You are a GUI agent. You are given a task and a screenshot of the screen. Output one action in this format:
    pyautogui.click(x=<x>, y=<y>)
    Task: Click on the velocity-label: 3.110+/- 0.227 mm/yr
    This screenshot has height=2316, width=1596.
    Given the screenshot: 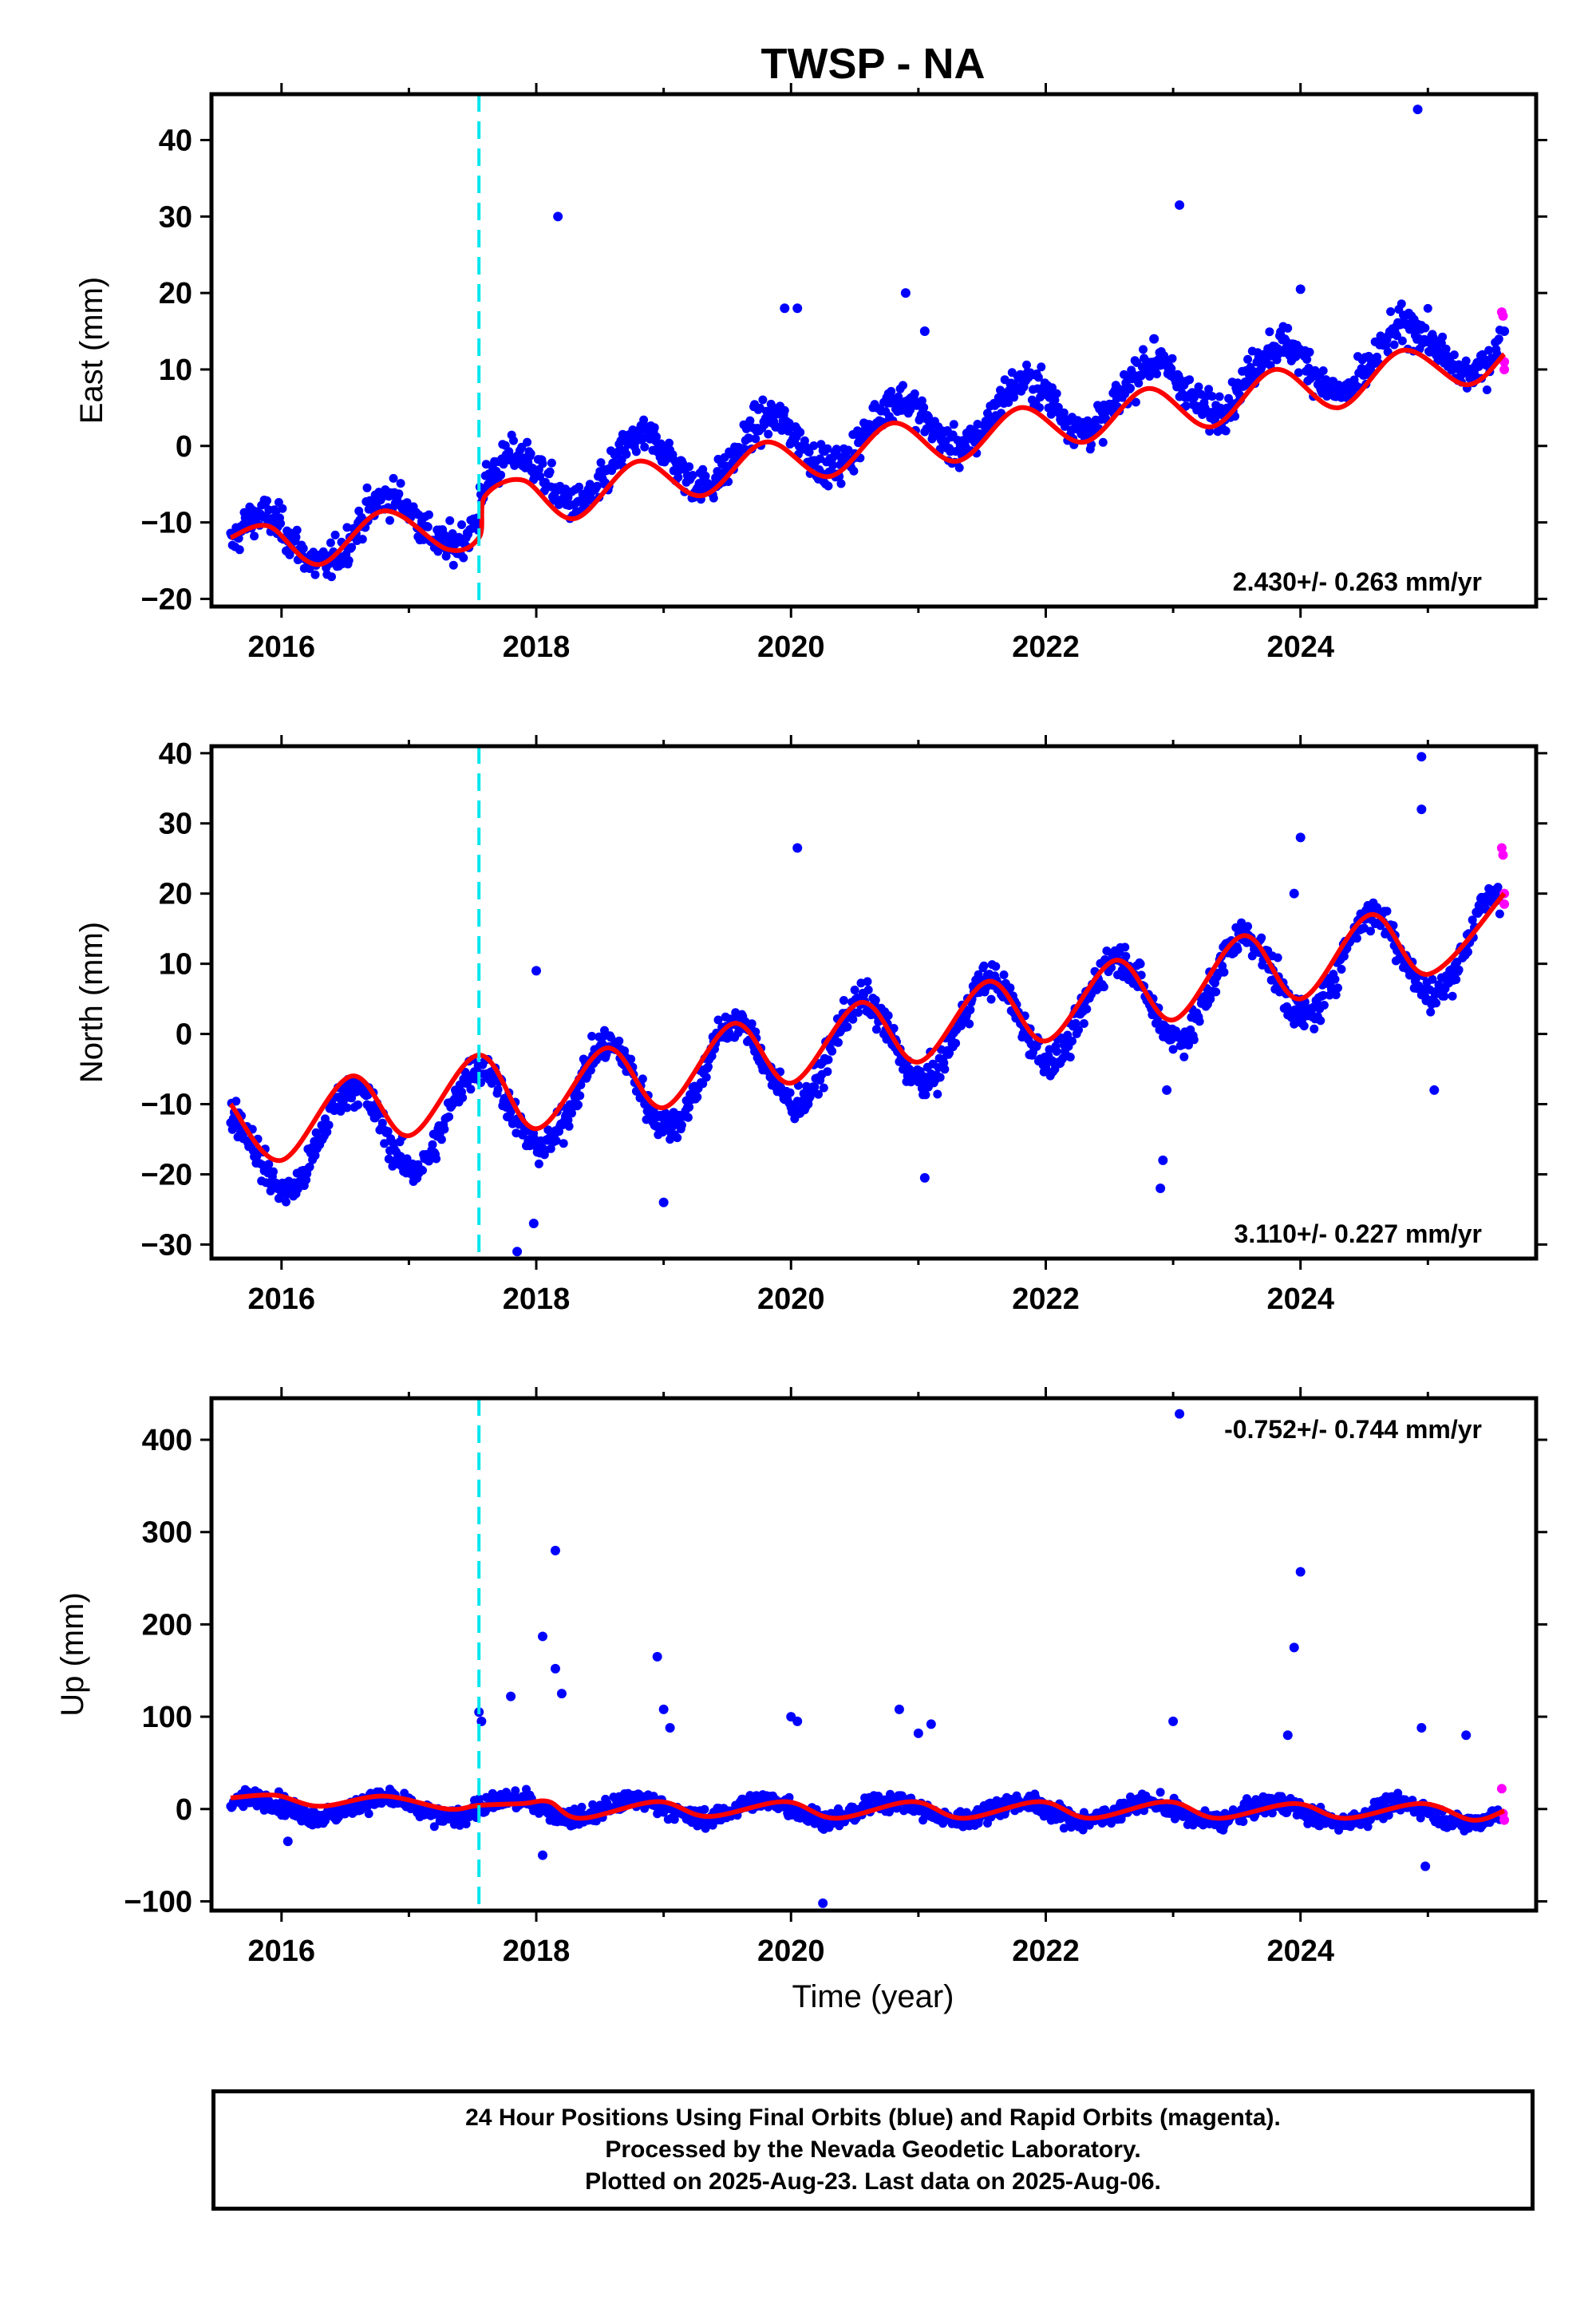 What is the action you would take?
    pyautogui.click(x=1358, y=1233)
    